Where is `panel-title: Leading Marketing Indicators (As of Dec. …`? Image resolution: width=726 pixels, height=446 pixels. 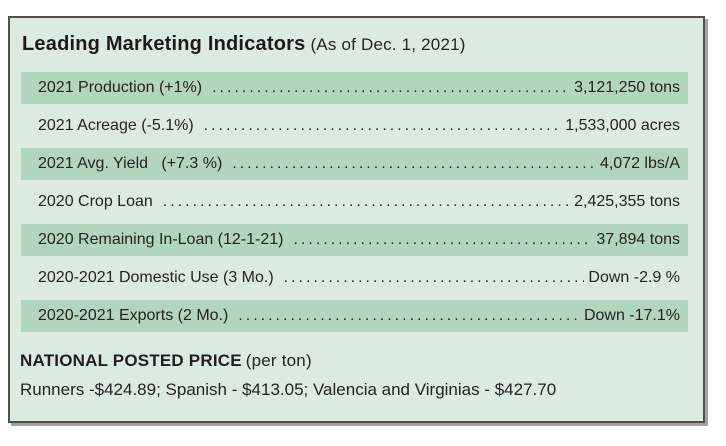 panel-title: Leading Marketing Indicators (As of Dec. … is located at coordinates (356, 44).